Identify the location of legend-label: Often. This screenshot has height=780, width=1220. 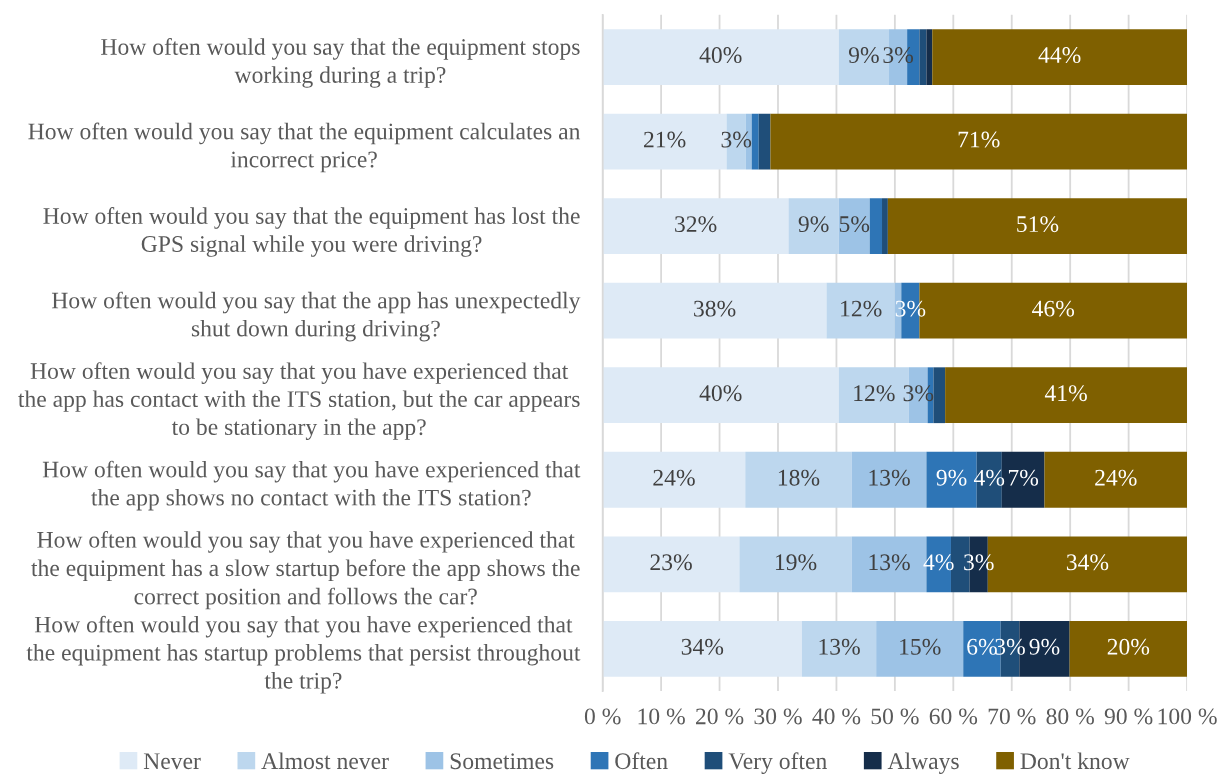
(641, 761).